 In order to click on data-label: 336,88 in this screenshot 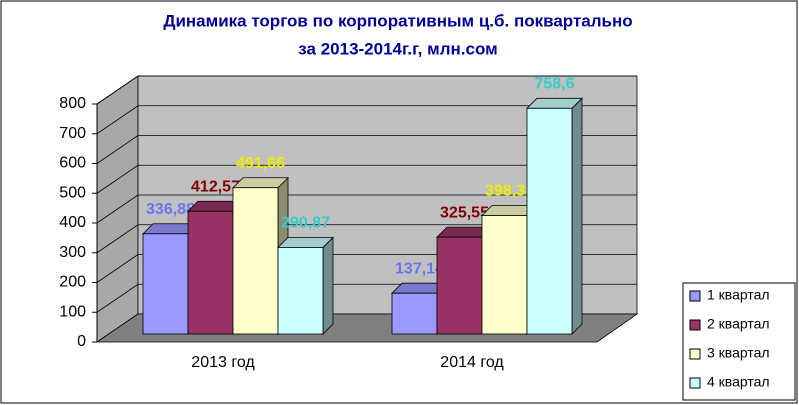, I will do `click(170, 209)`.